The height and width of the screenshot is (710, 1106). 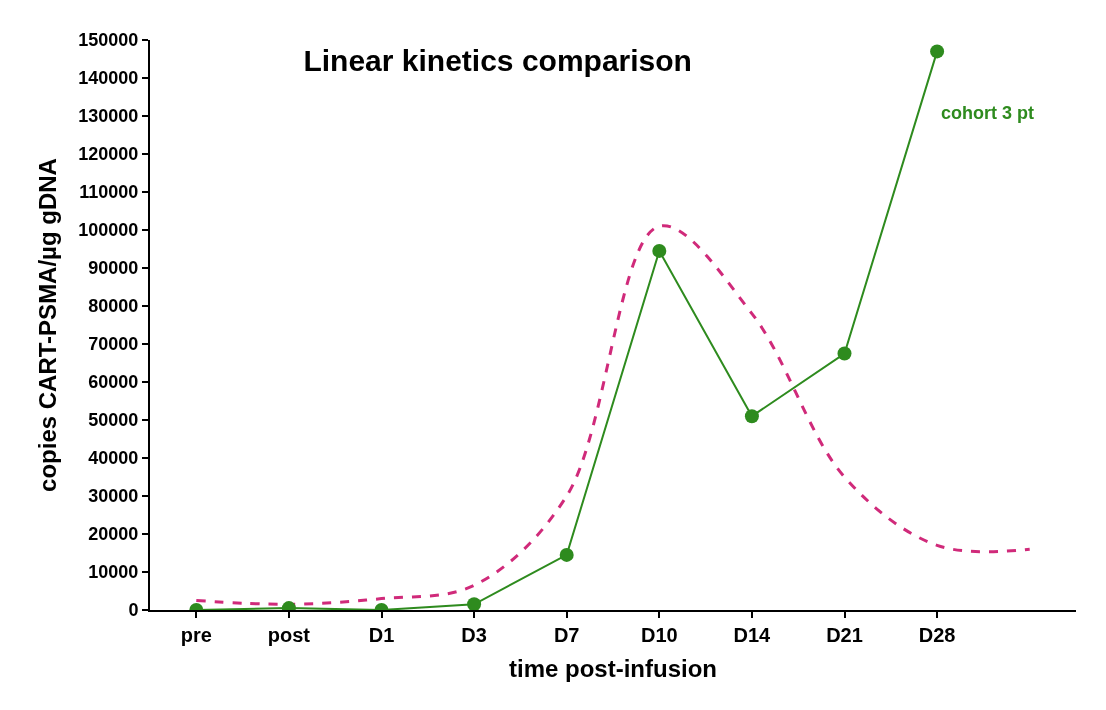 I want to click on x-tick-label: D7, so click(x=566, y=635).